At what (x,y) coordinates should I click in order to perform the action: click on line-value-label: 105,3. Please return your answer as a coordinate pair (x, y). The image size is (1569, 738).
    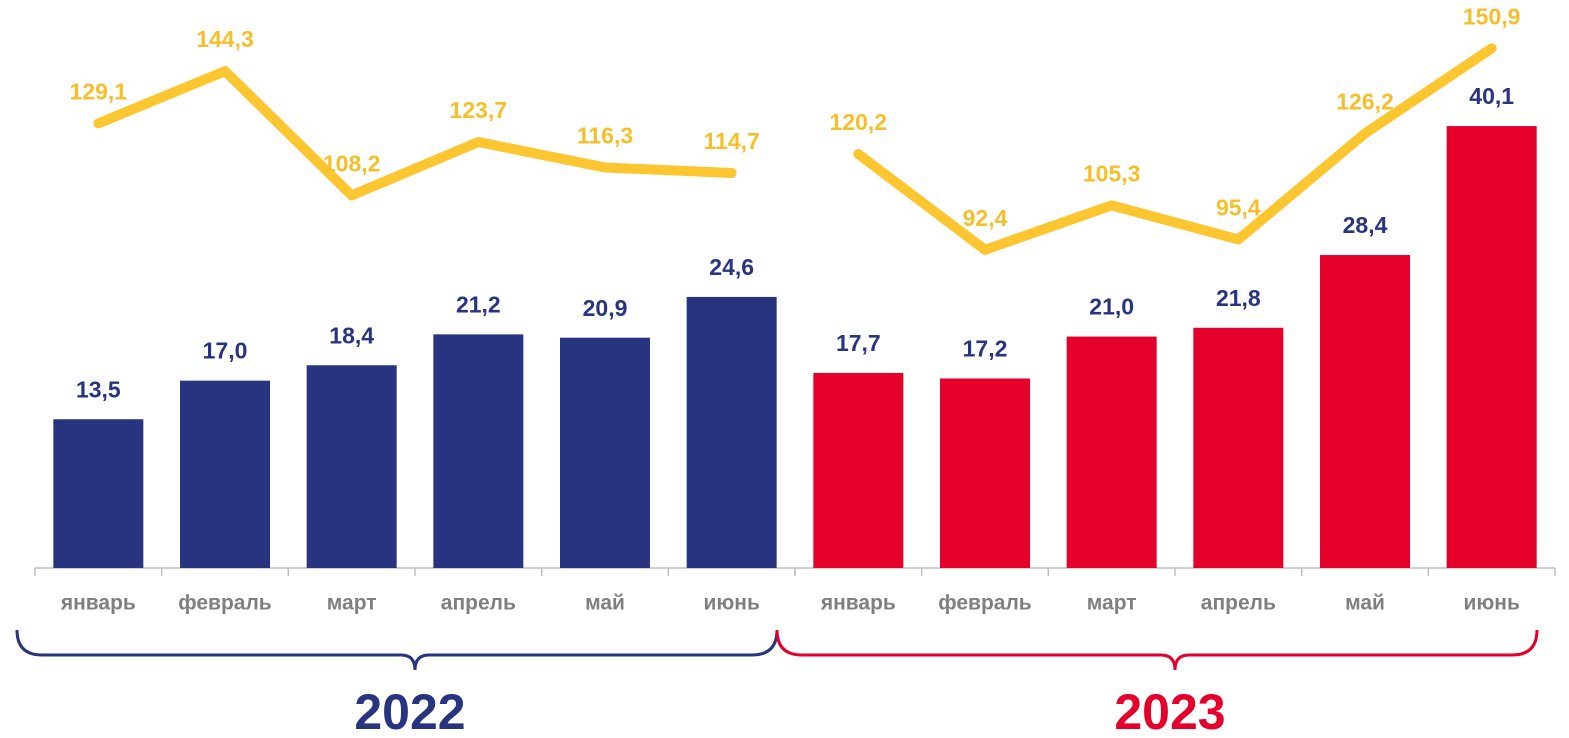
    Looking at the image, I should click on (1112, 173).